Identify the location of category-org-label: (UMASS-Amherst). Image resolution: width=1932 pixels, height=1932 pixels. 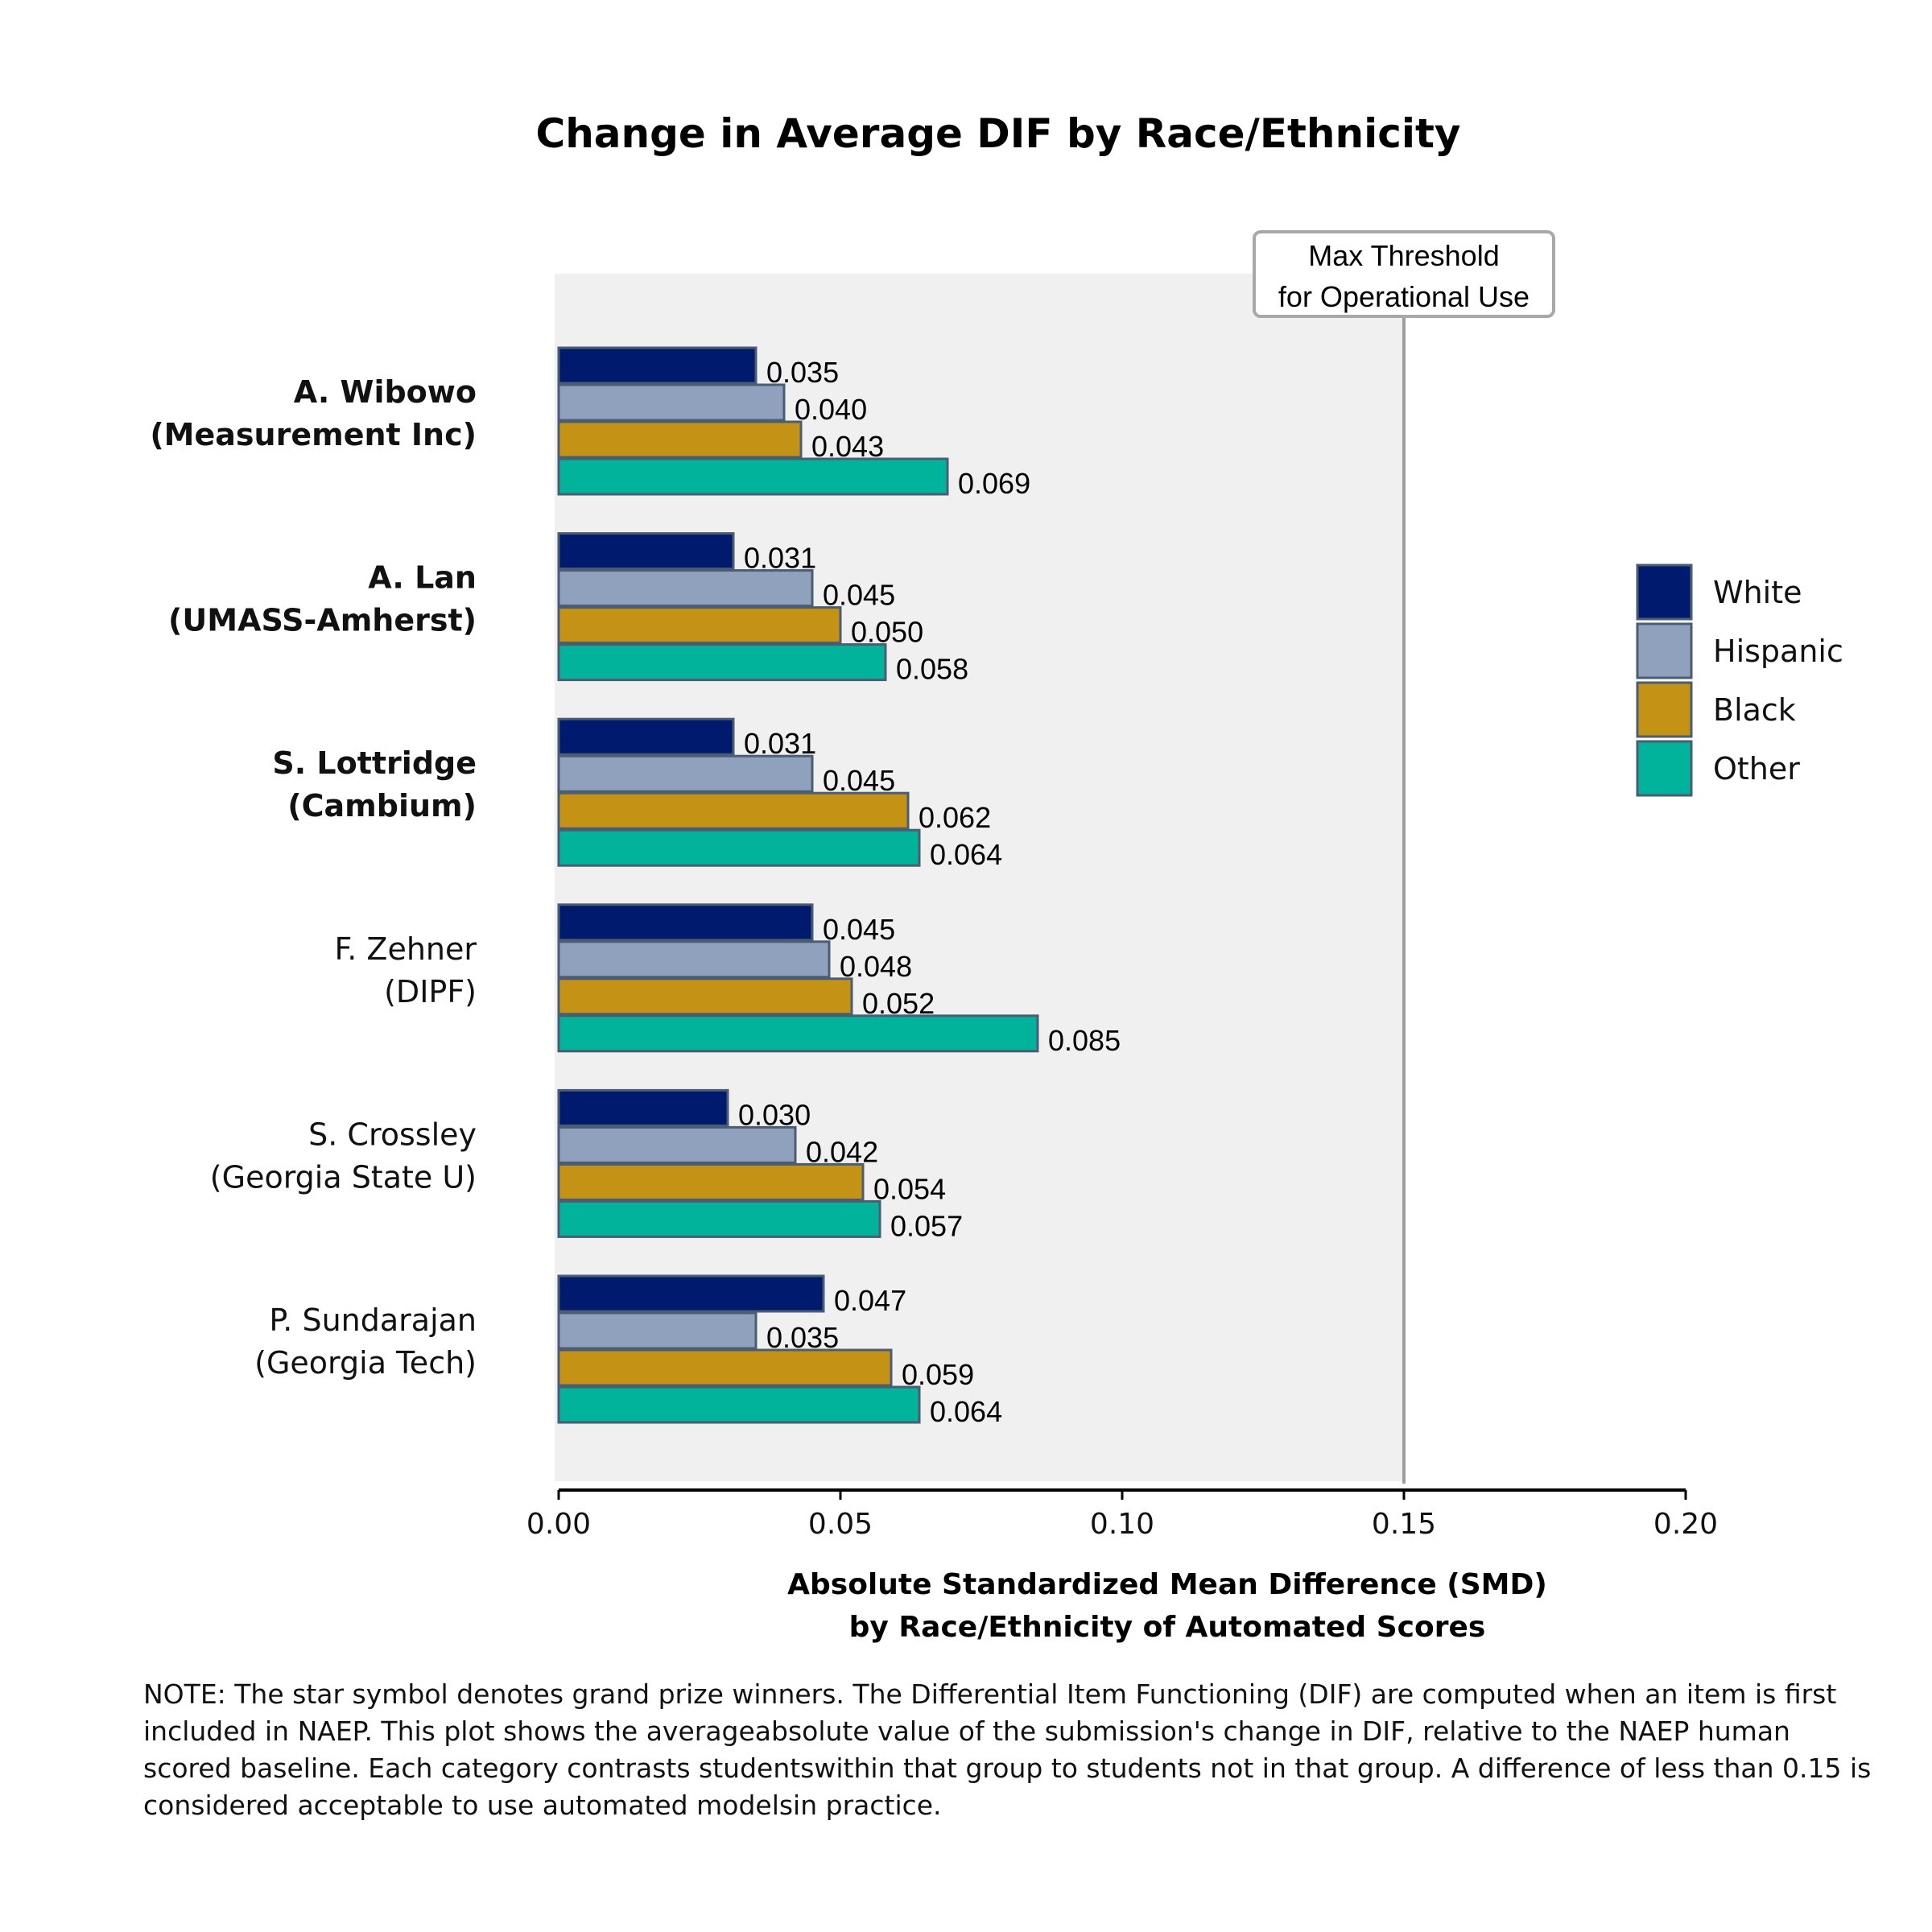
(322, 620).